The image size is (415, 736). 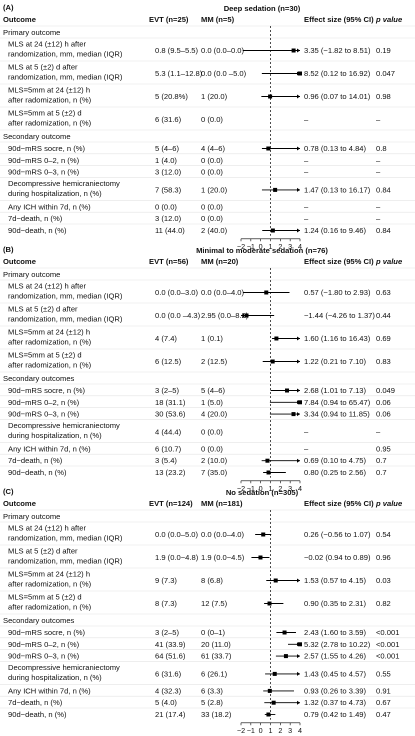 I want to click on effect-size-value: 2.68 (1.01 to 7.13), so click(x=335, y=390).